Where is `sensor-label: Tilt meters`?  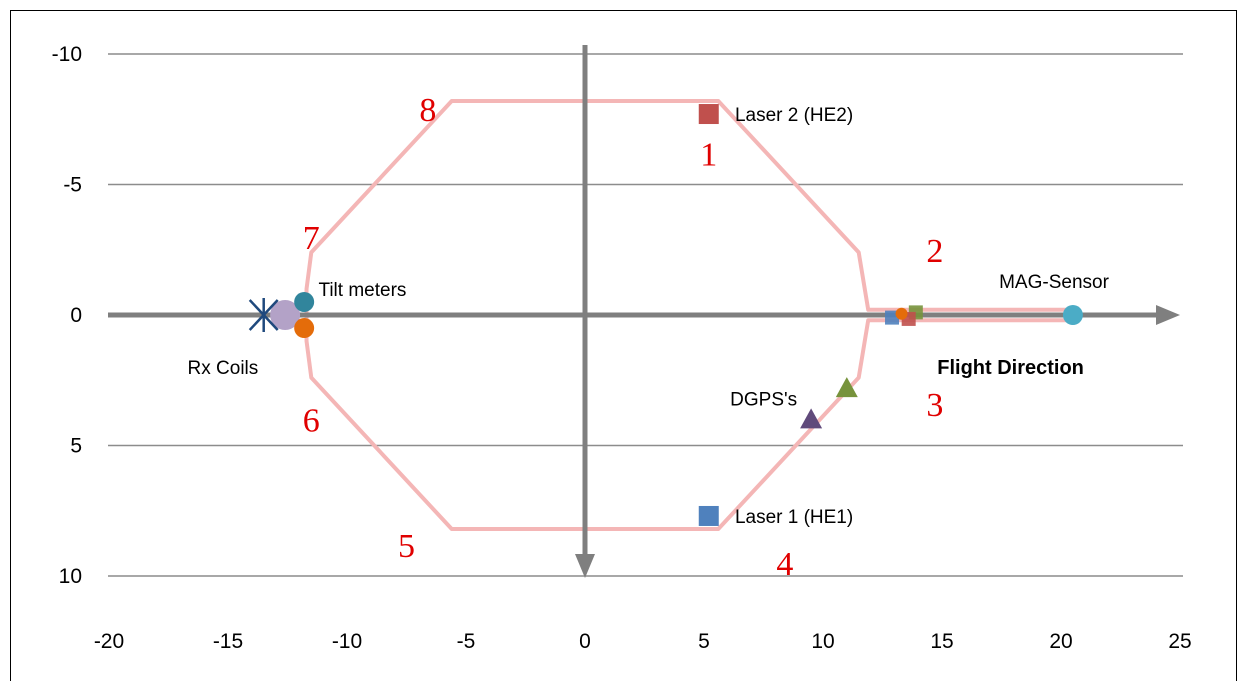
sensor-label: Tilt meters is located at coordinates (362, 290).